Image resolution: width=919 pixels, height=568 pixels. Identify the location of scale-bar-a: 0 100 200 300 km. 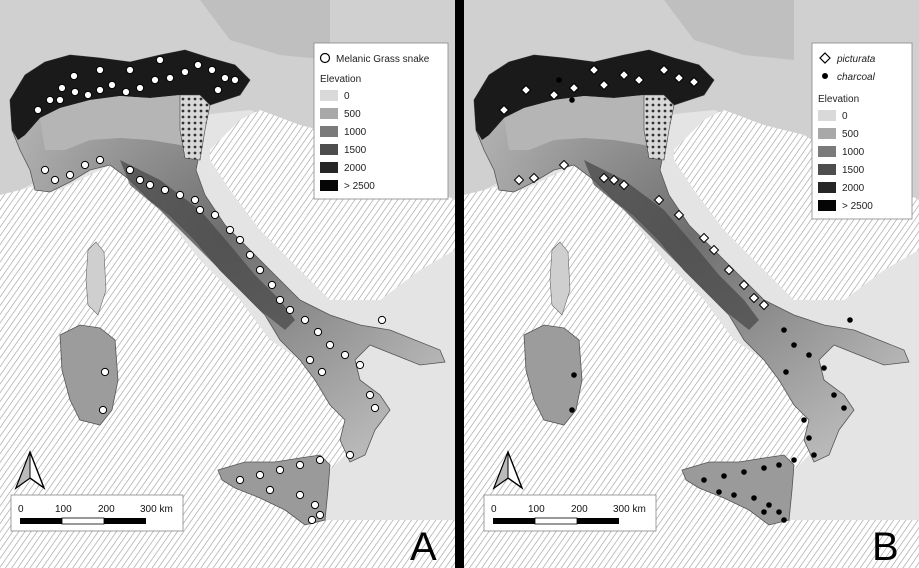
(97, 513).